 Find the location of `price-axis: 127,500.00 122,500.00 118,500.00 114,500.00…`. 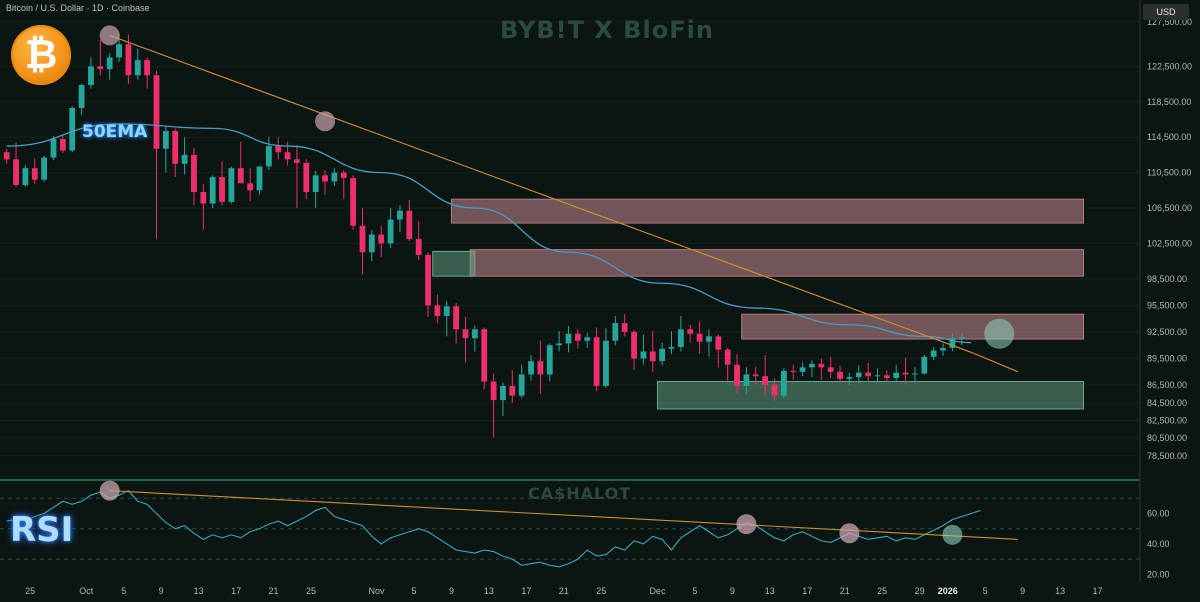

price-axis: 127,500.00 122,500.00 118,500.00 114,500.00… is located at coordinates (1169, 239).